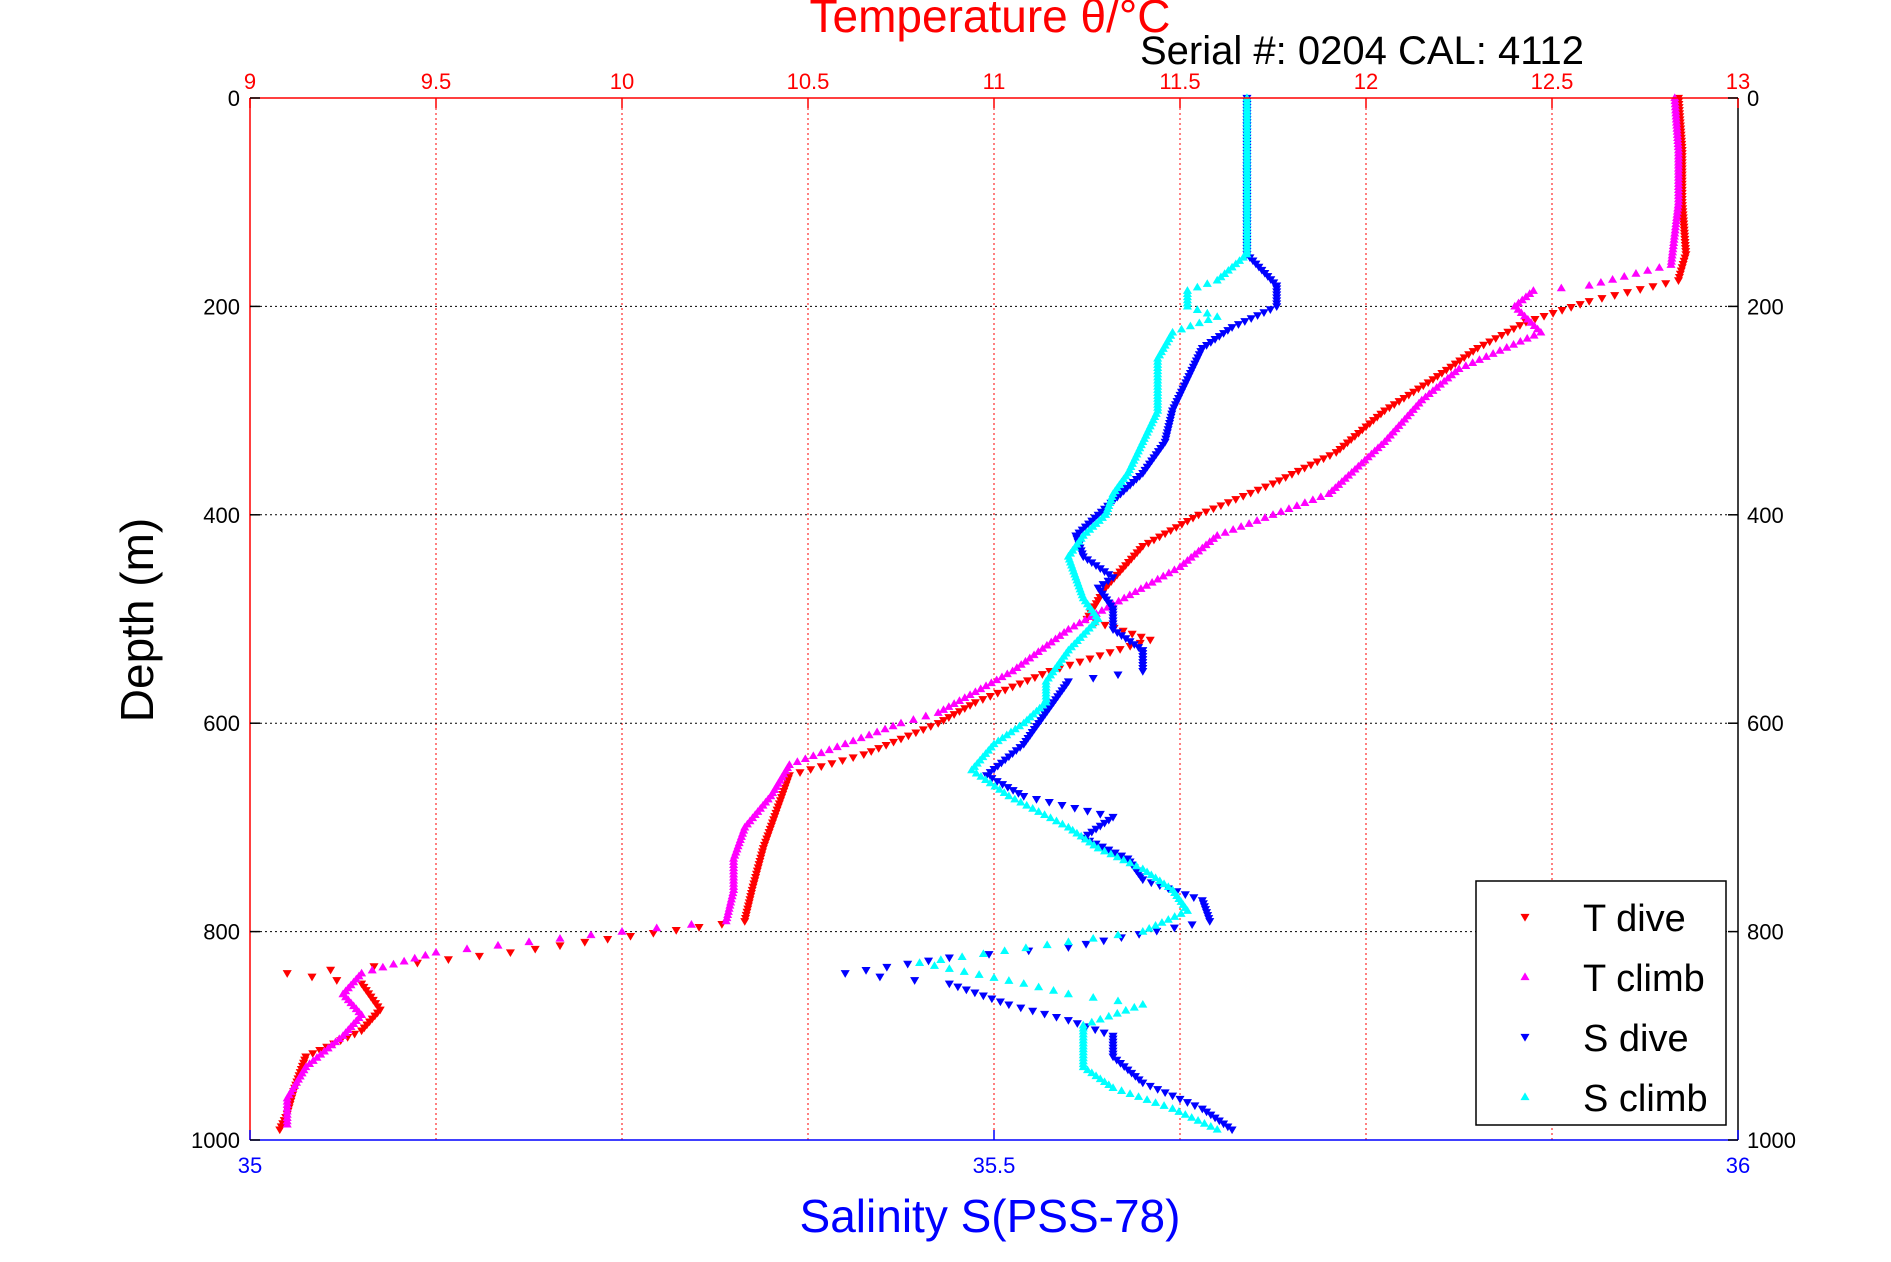  I want to click on temperature-tick-label: 11.5, so click(1179, 81).